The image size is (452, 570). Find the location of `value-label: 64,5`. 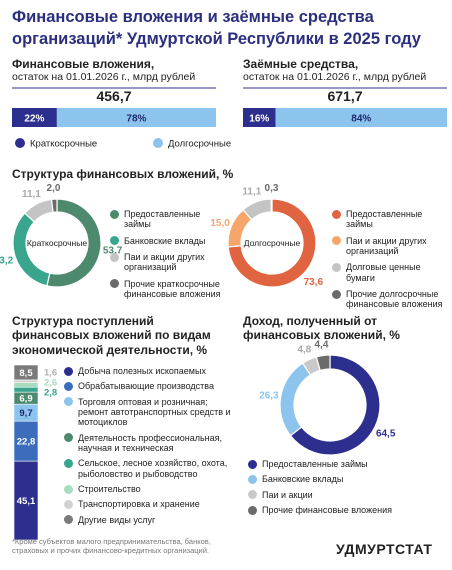

value-label: 64,5 is located at coordinates (386, 433).